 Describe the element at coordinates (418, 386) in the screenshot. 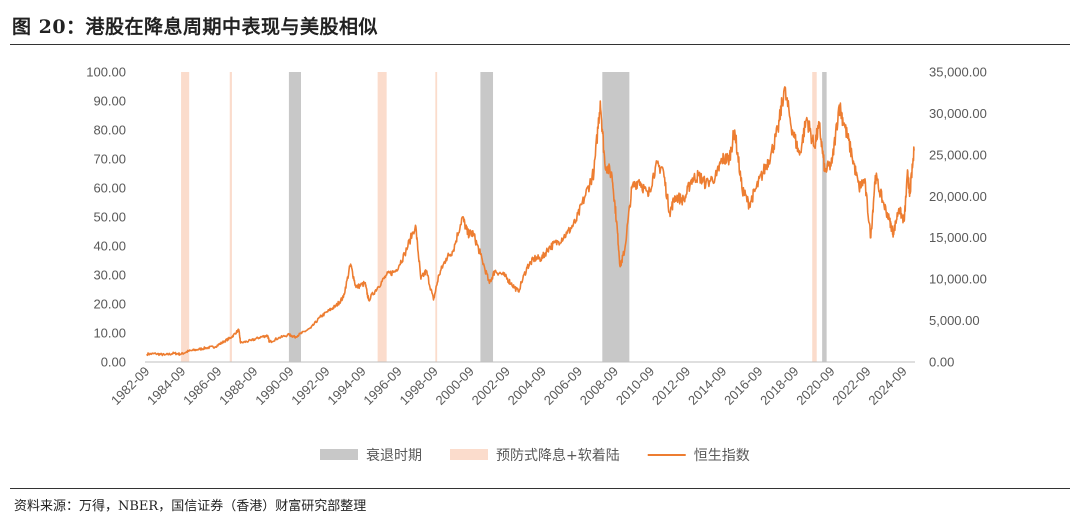

I see `x-tick-label: 1998-09` at that location.